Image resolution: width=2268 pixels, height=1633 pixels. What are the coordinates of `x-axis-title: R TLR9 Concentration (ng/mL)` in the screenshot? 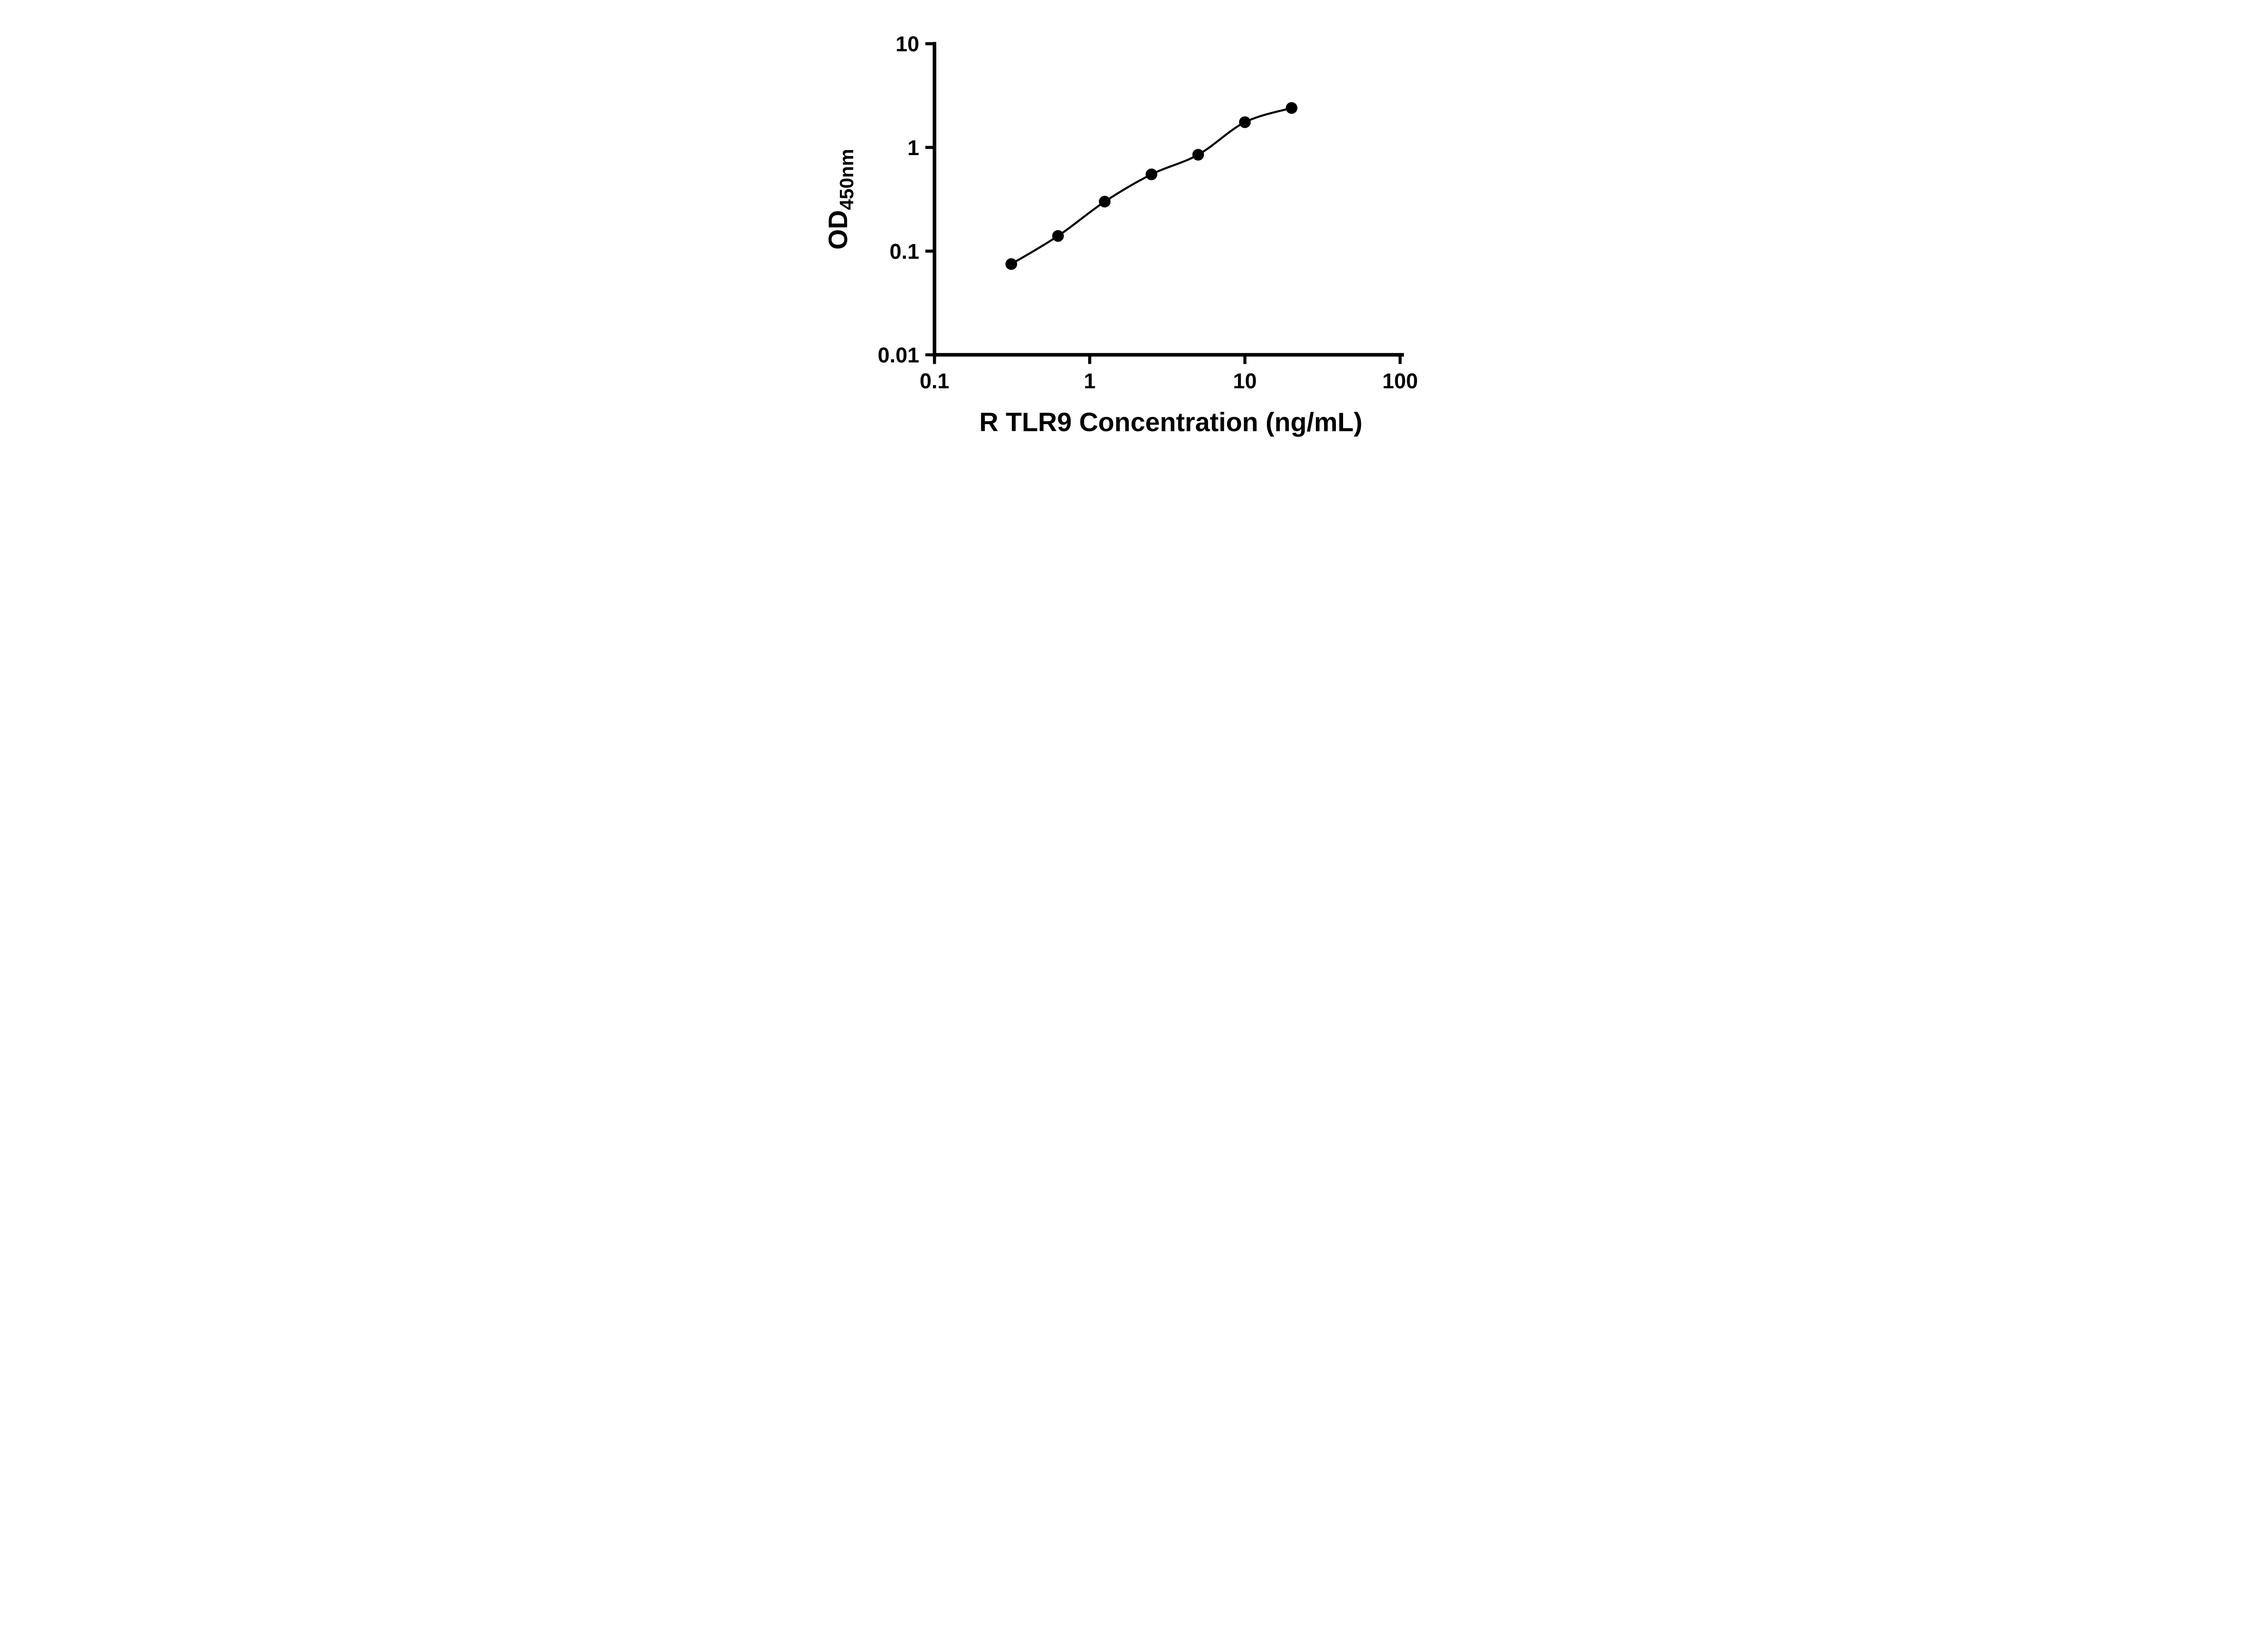 It's located at (1171, 422).